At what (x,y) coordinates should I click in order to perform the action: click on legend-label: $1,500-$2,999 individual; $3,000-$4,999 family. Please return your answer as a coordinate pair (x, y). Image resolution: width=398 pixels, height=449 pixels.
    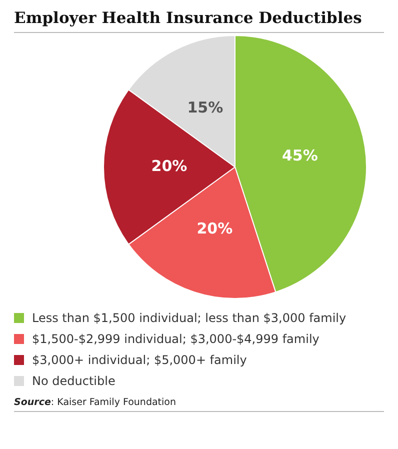
    Looking at the image, I should click on (176, 339).